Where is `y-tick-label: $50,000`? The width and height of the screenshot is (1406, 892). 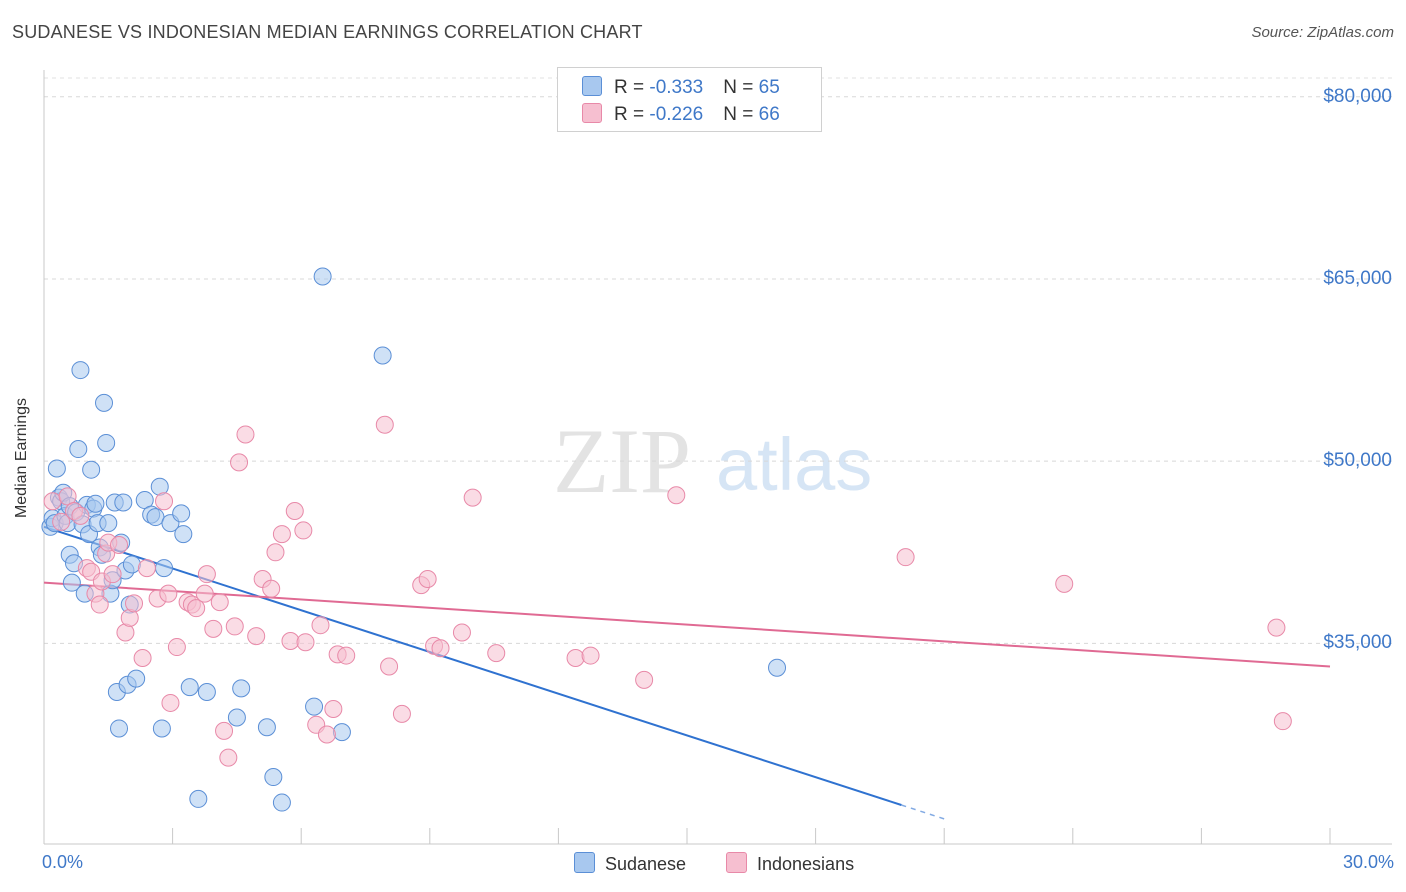 y-tick-label: $50,000 is located at coordinates (1357, 461).